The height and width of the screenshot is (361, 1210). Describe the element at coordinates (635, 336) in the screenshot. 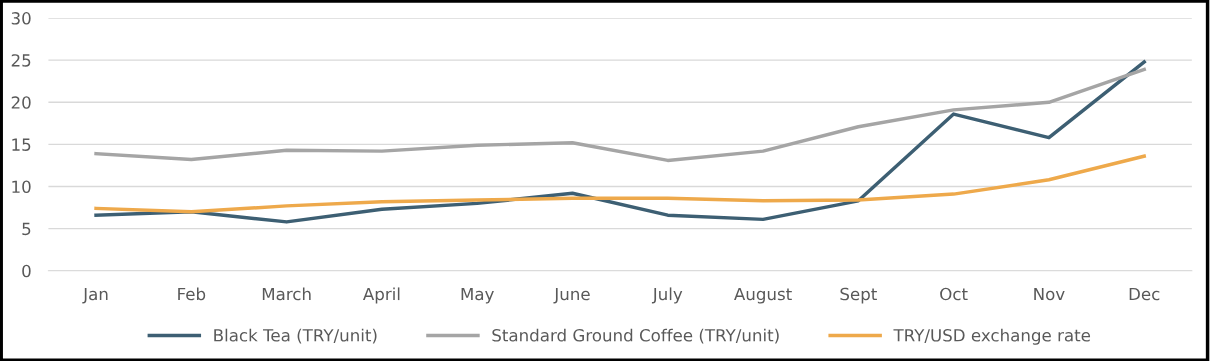

I see `legend-label: Standard Ground Coffee (TRY/unit)` at that location.